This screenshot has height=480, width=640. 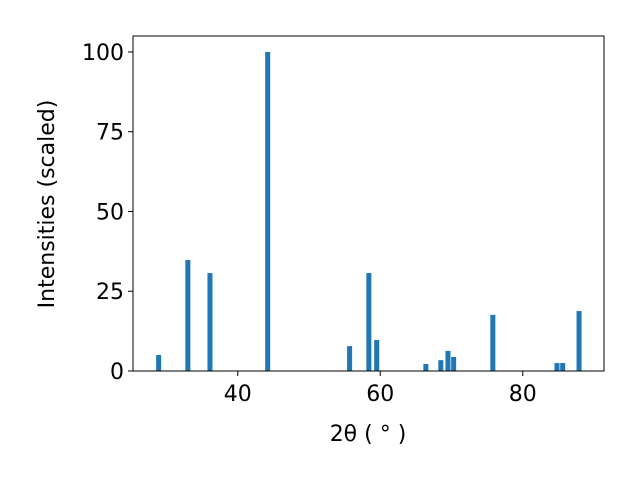 What do you see at coordinates (380, 394) in the screenshot?
I see `x-tick-label: 60` at bounding box center [380, 394].